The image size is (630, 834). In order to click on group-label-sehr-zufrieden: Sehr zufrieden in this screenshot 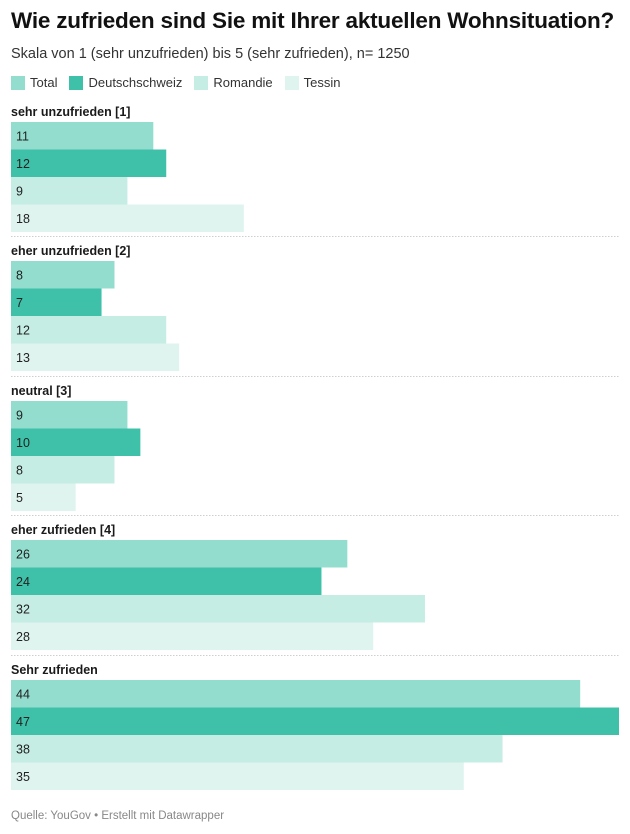, I will do `click(54, 670)`.